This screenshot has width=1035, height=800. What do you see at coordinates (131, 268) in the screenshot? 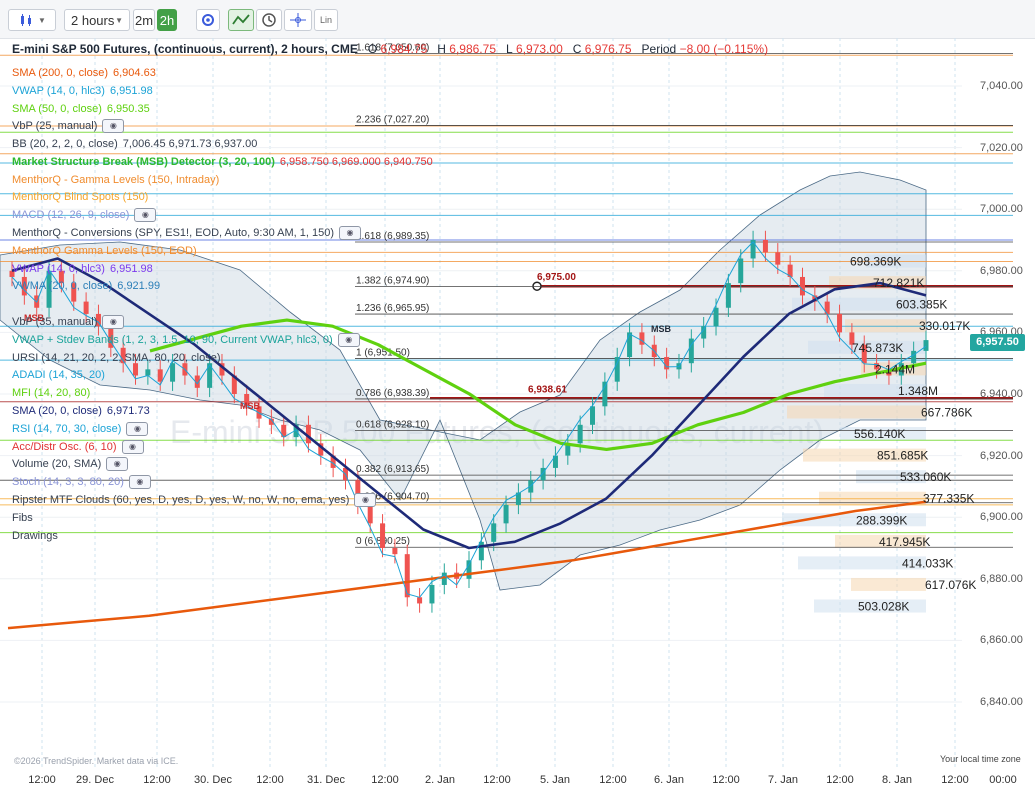
I see `legend-indicator-value: 6,951.98` at bounding box center [131, 268].